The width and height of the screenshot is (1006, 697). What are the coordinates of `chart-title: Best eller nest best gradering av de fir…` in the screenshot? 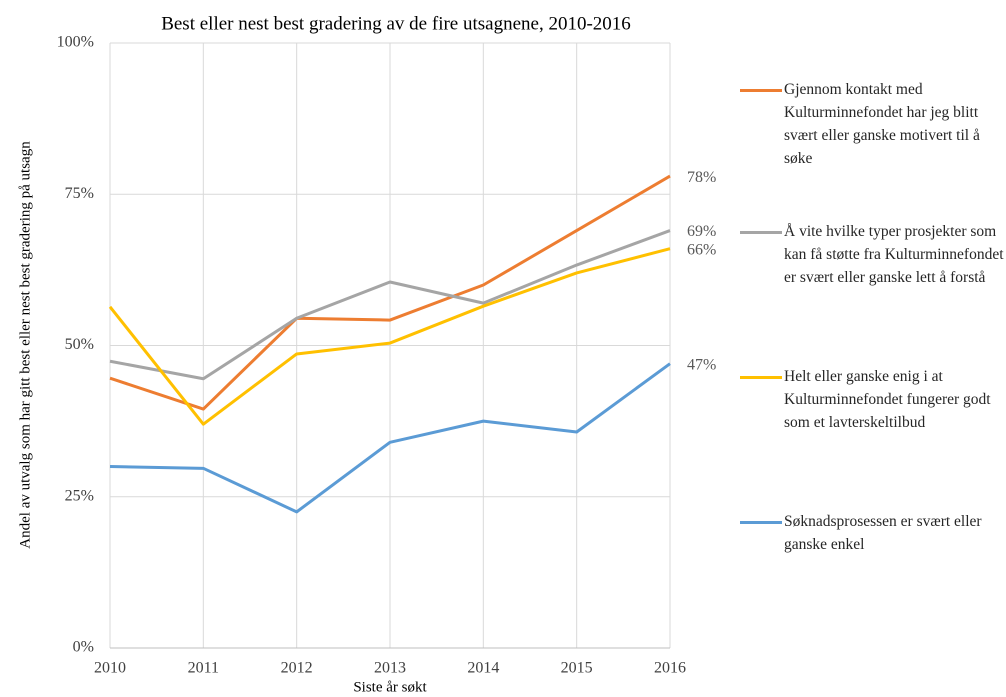 It's located at (396, 23).